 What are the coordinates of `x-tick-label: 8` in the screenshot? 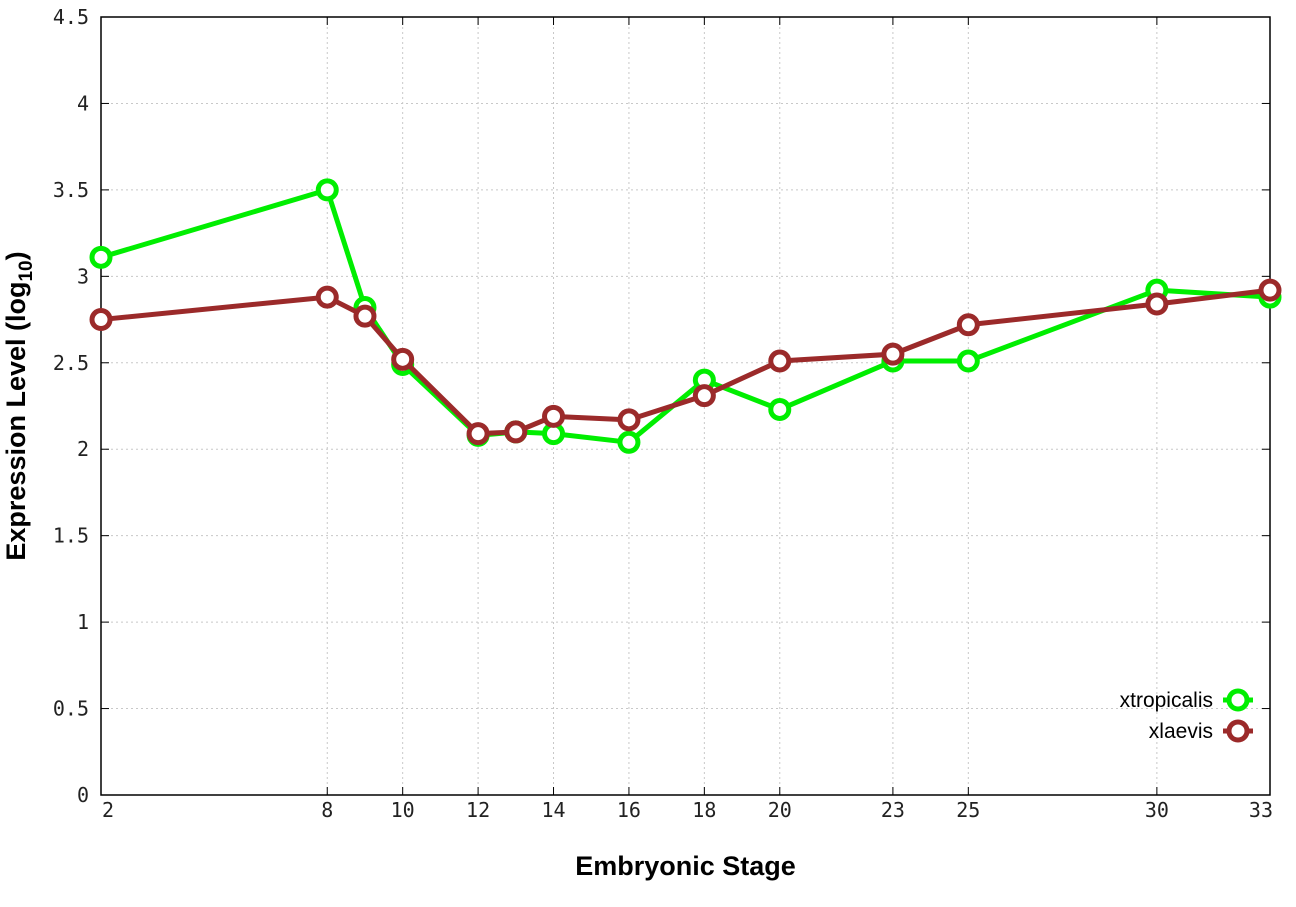 It's located at (327, 810).